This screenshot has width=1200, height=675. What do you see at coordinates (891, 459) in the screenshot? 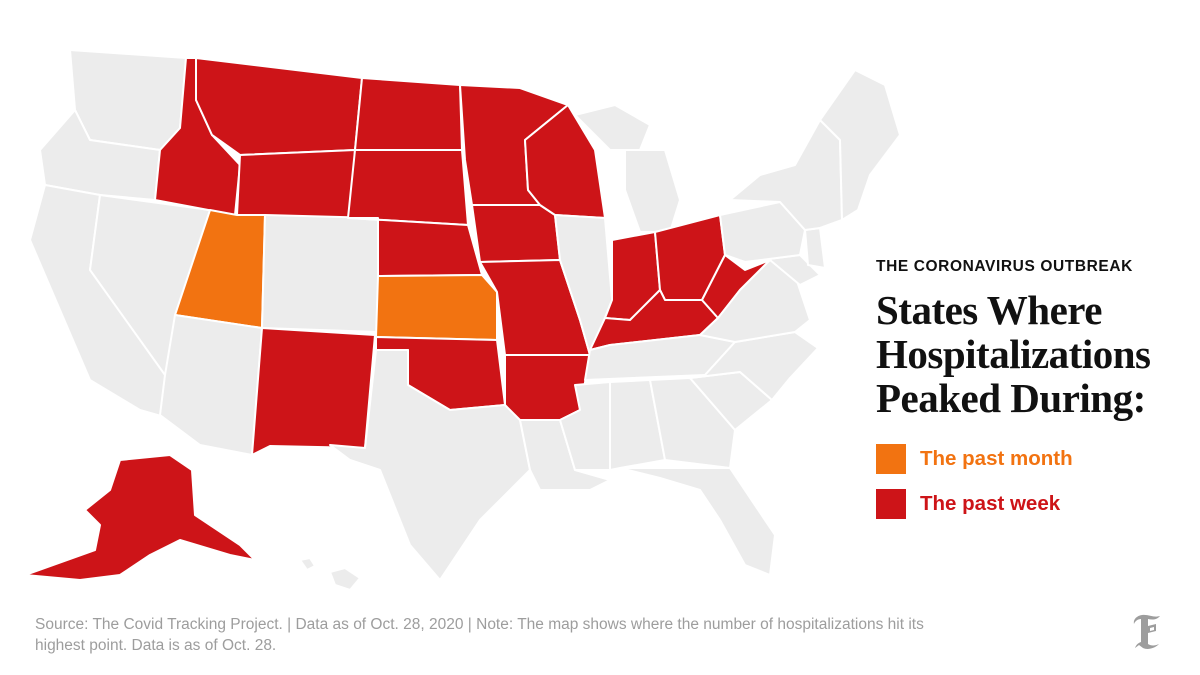
I see `legend-swatch-past-month` at bounding box center [891, 459].